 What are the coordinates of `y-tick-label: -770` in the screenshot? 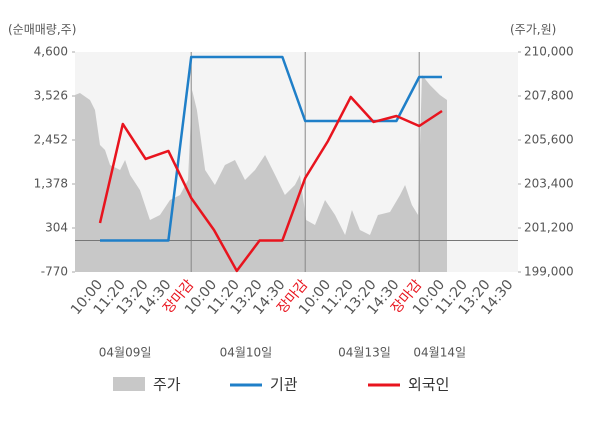 It's located at (54, 272).